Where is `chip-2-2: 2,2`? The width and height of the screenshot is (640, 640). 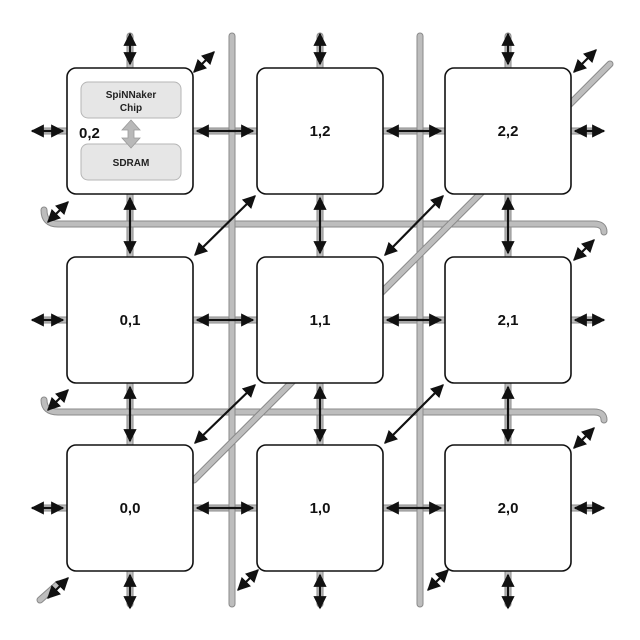 chip-2-2: 2,2 is located at coordinates (508, 131).